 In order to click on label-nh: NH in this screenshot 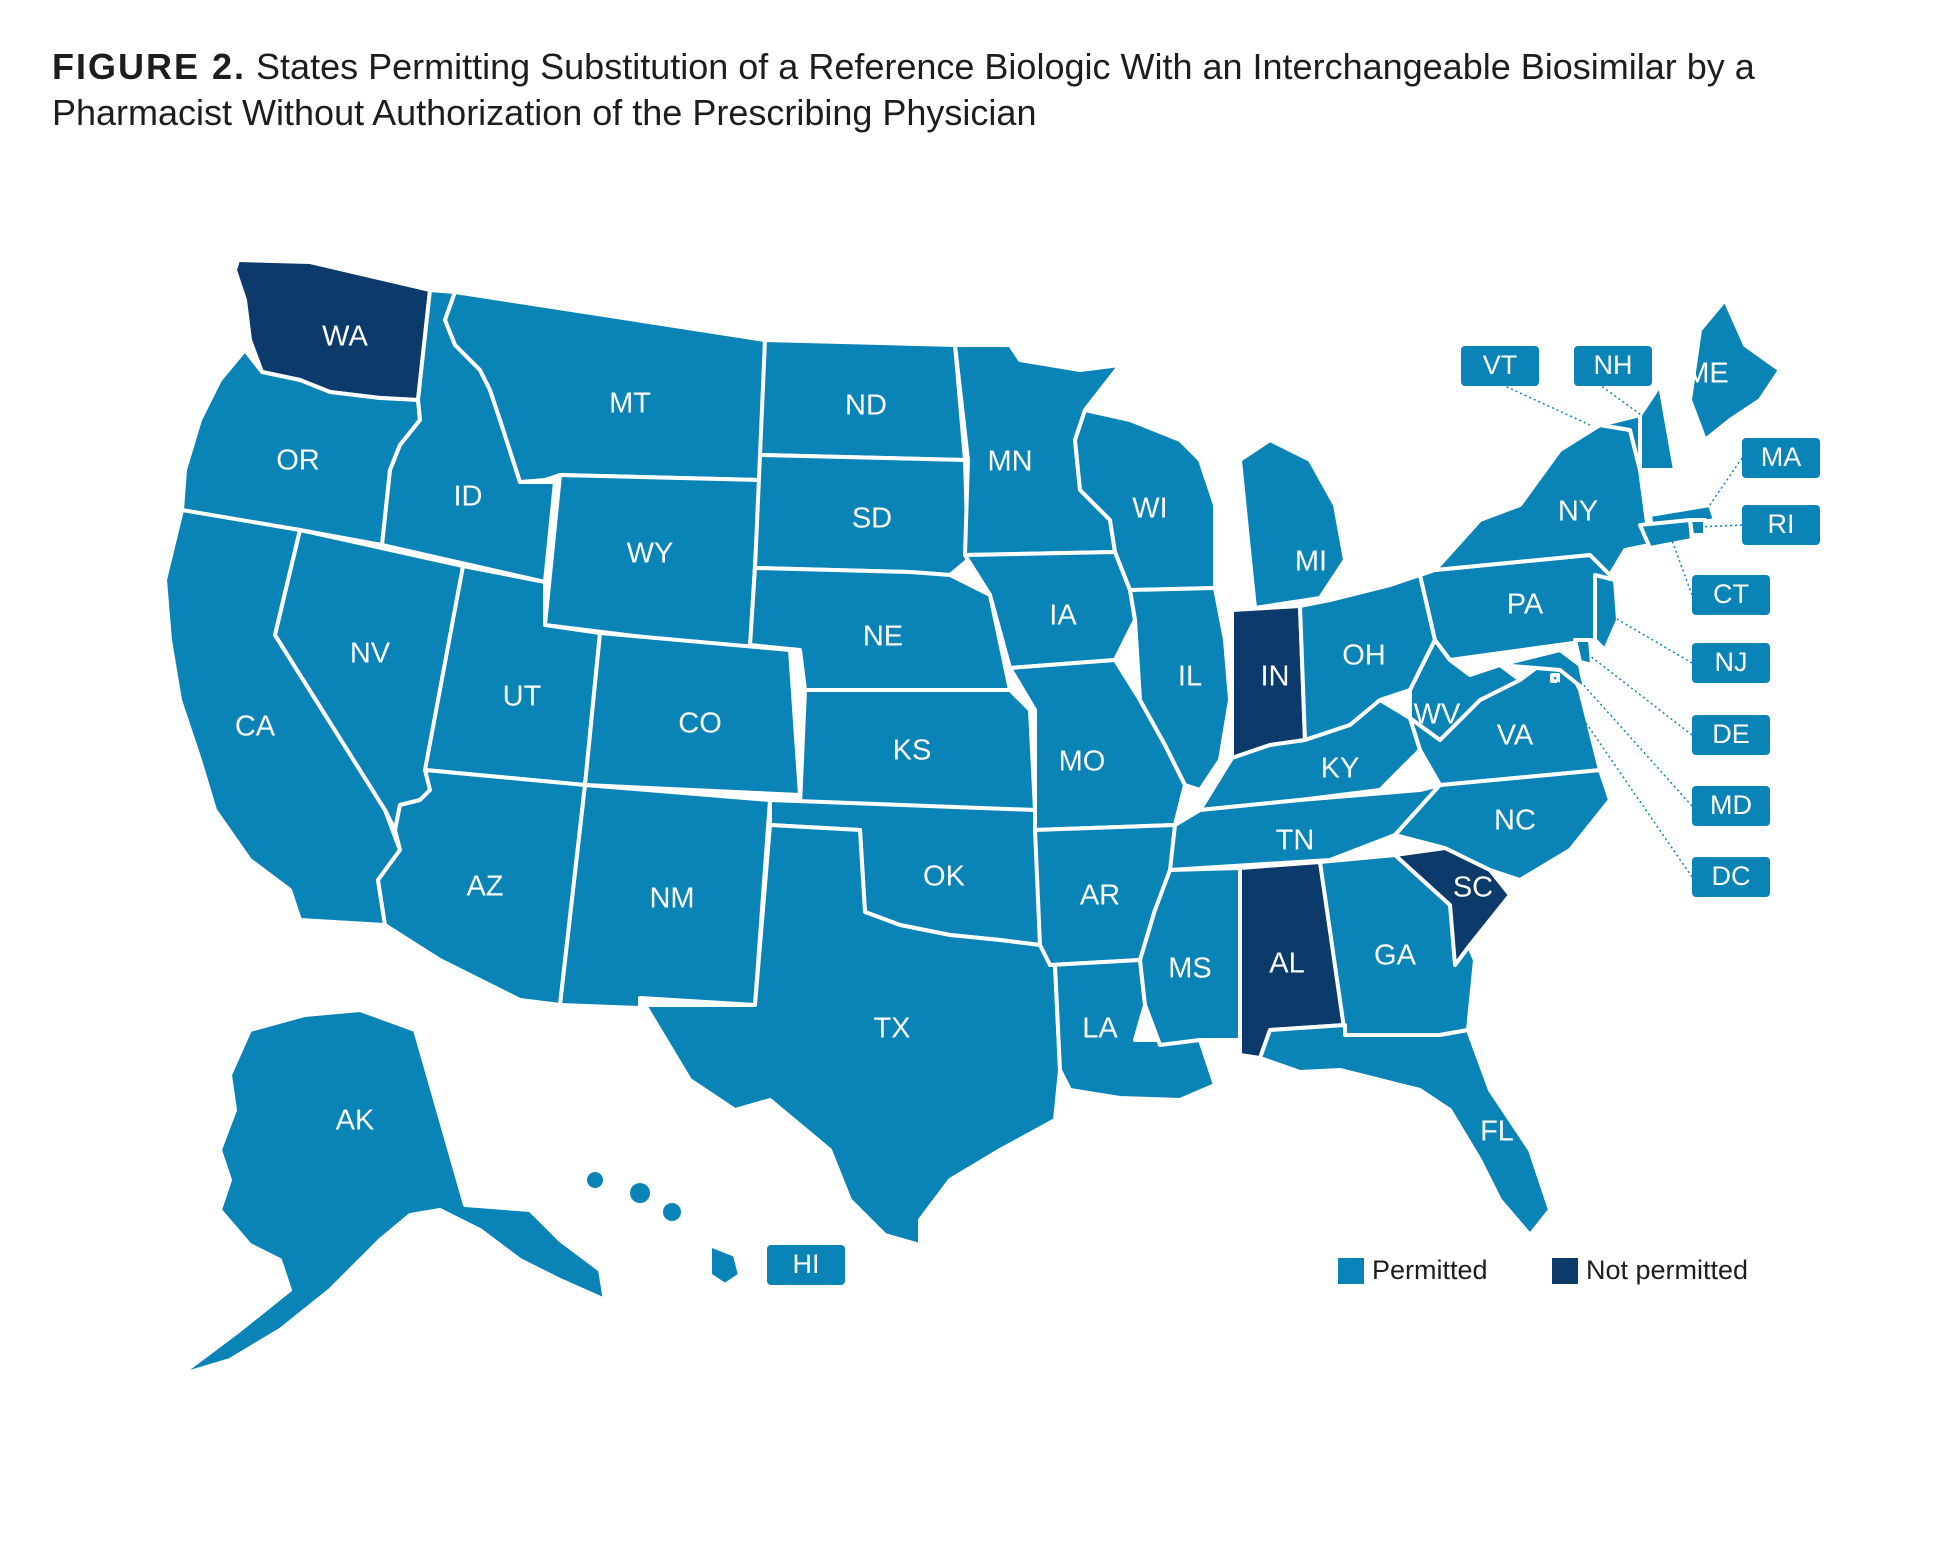, I will do `click(1613, 365)`.